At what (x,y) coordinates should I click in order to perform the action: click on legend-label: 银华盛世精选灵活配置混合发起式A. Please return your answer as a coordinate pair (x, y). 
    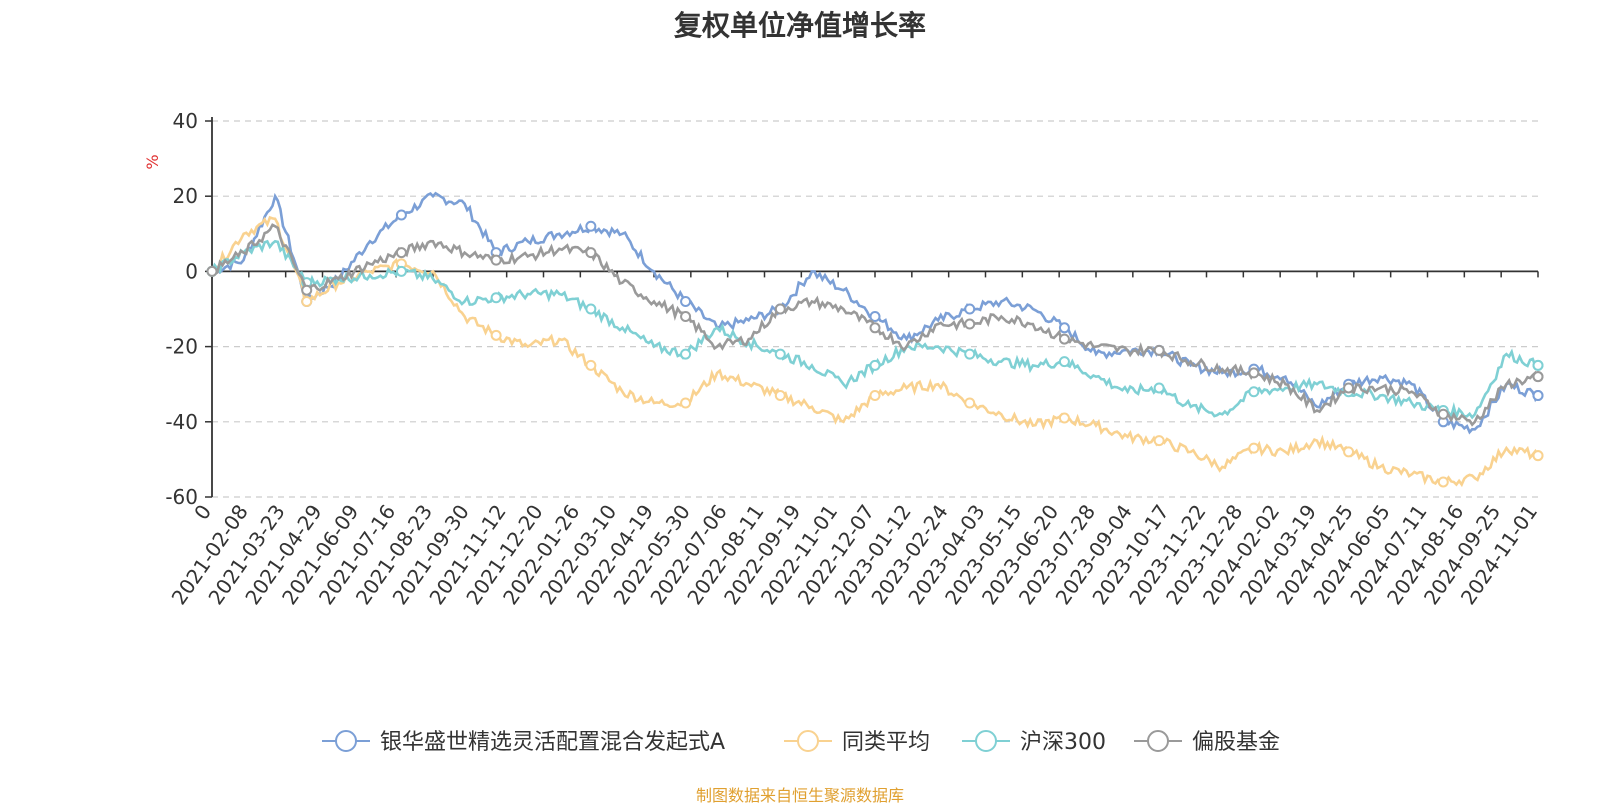
    Looking at the image, I should click on (552, 742).